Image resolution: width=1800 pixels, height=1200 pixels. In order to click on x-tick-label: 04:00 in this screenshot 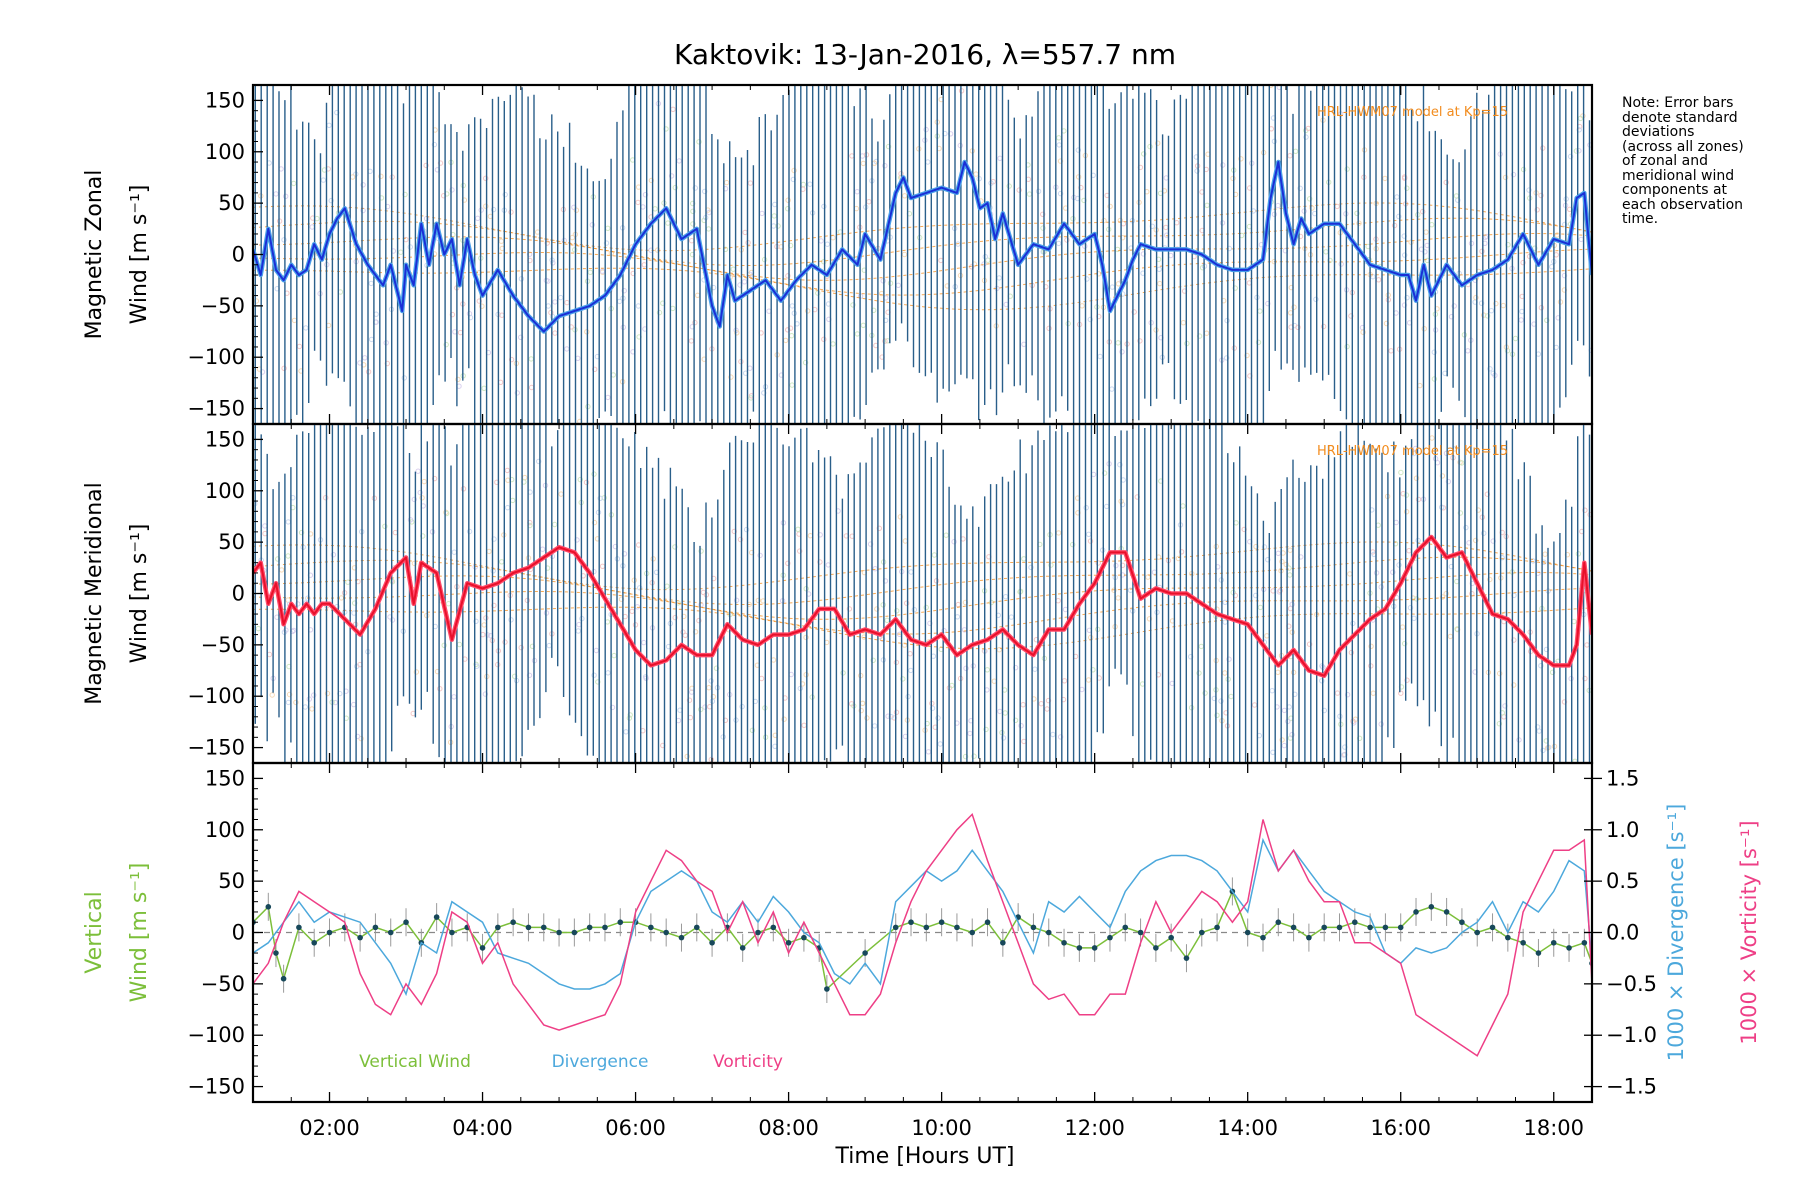, I will do `click(482, 1128)`.